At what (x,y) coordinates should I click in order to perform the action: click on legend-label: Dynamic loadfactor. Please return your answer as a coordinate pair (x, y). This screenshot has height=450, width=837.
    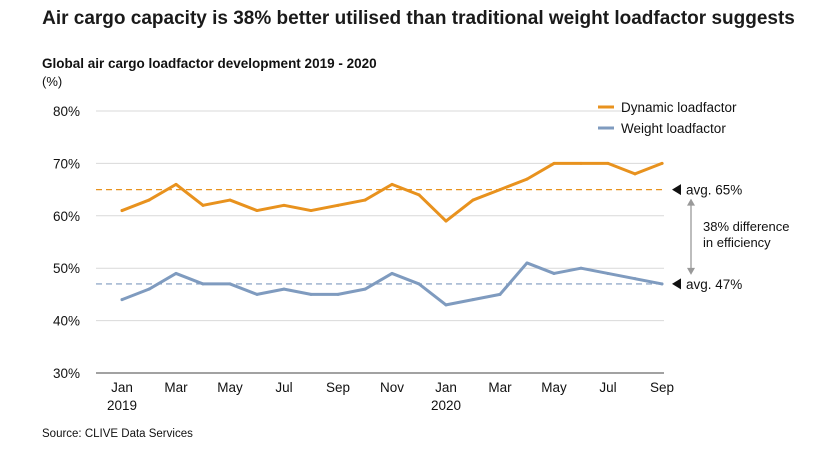
    Looking at the image, I should click on (679, 107).